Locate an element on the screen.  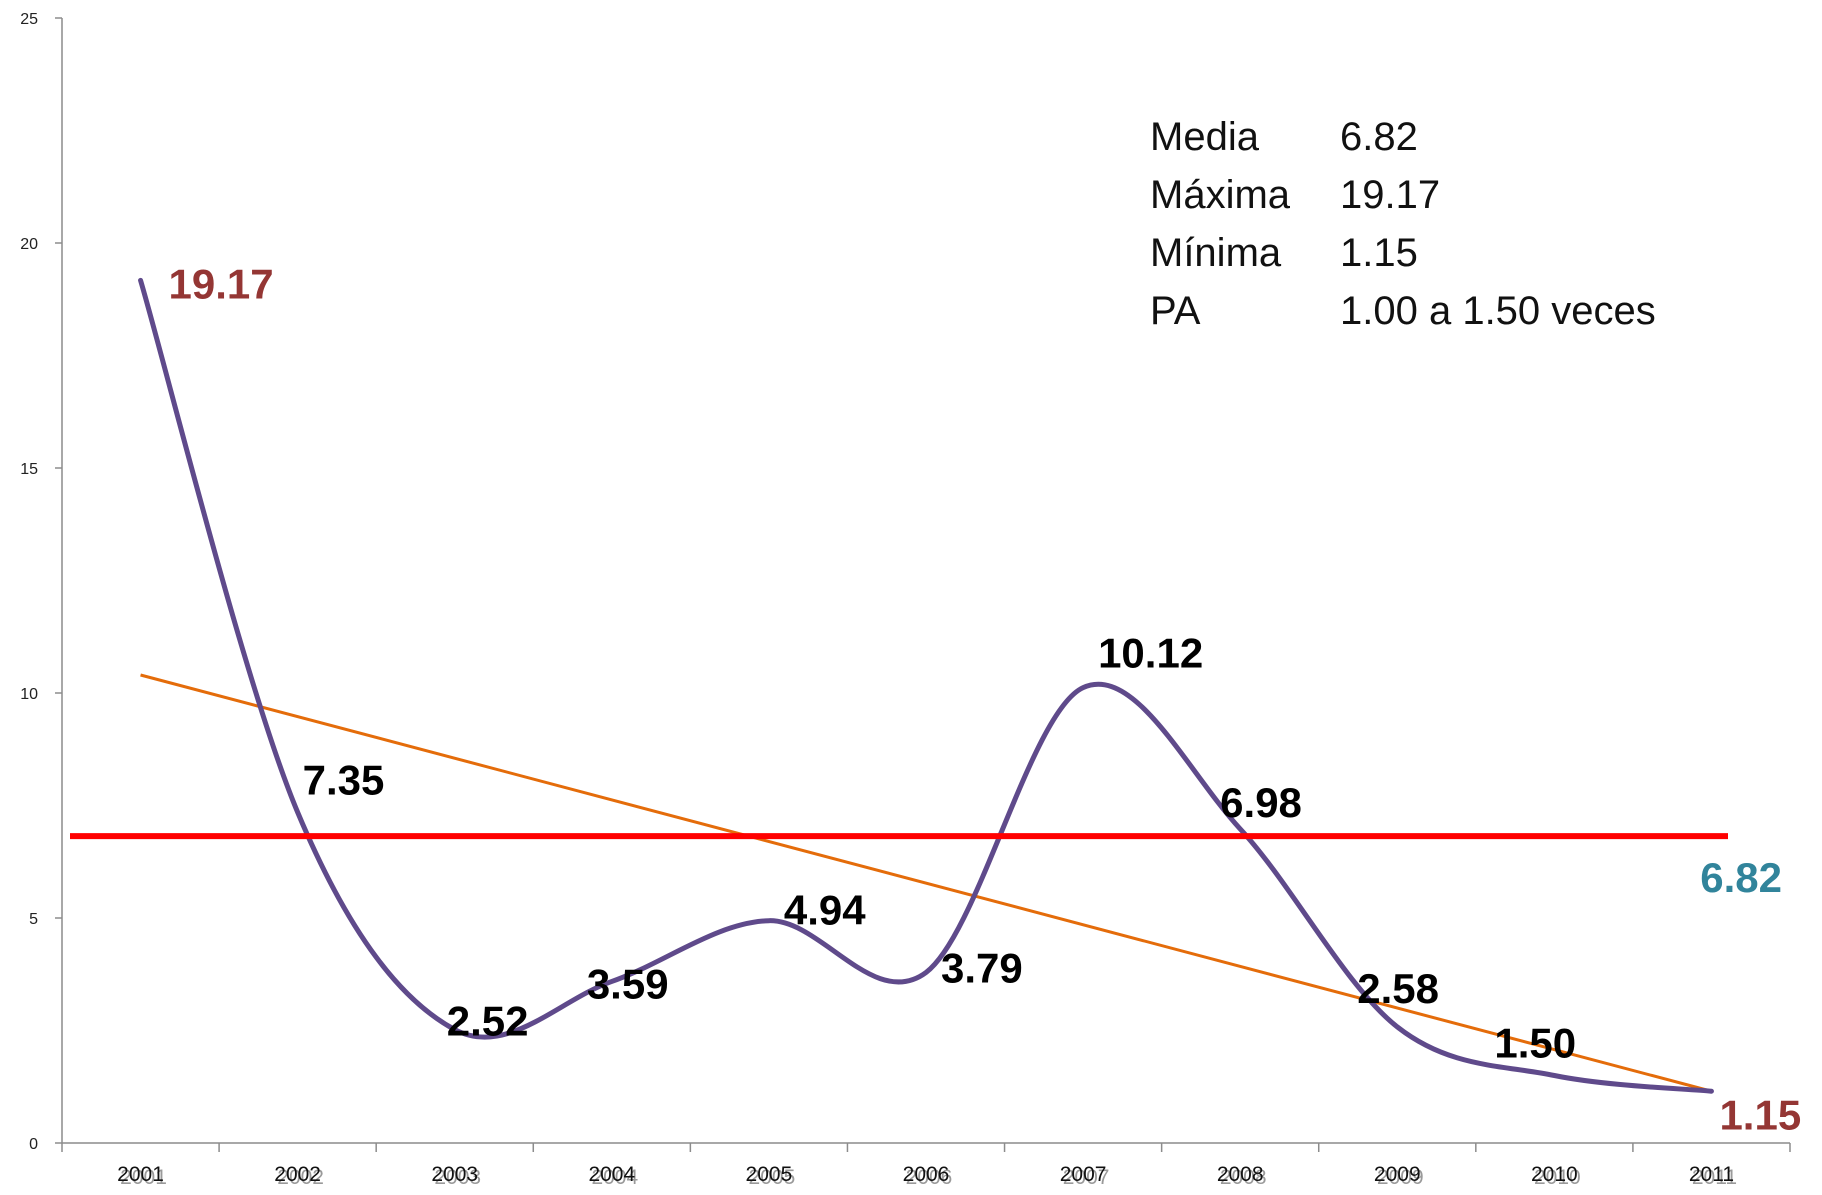
data-label: 19.17 is located at coordinates (221, 283).